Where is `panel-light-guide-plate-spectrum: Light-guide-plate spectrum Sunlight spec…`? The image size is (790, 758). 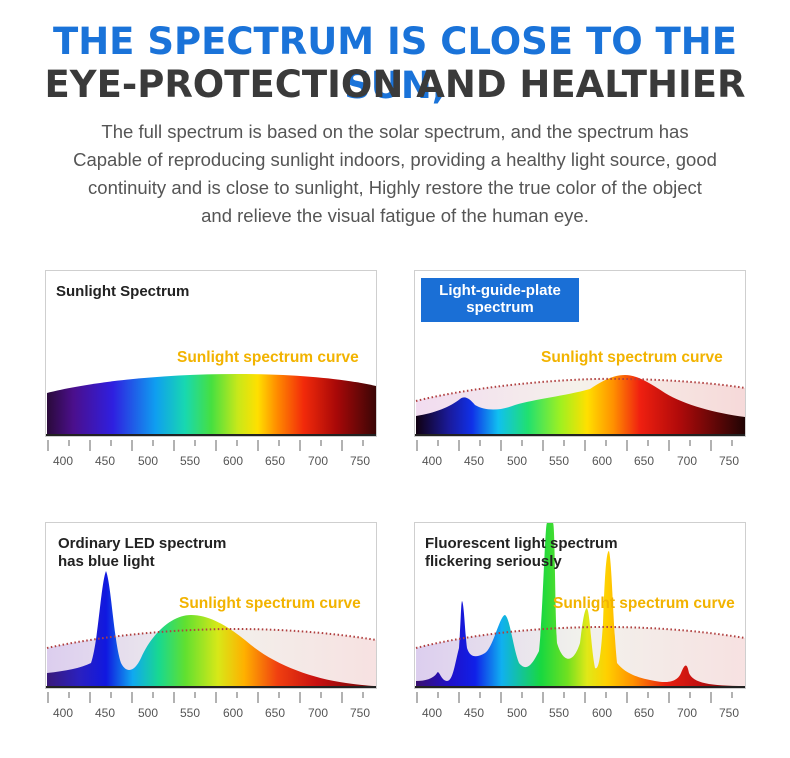 panel-light-guide-plate-spectrum: Light-guide-plate spectrum Sunlight spec… is located at coordinates (580, 353).